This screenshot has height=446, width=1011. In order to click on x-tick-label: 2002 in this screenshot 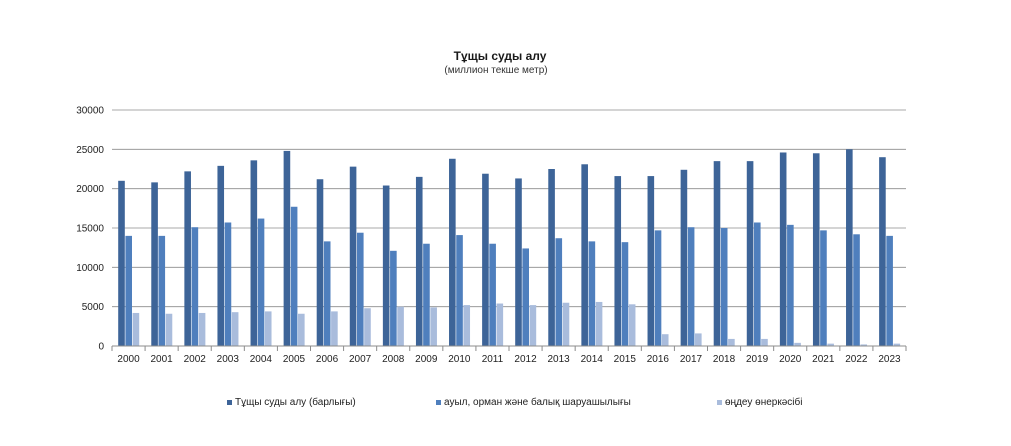, I will do `click(195, 359)`.